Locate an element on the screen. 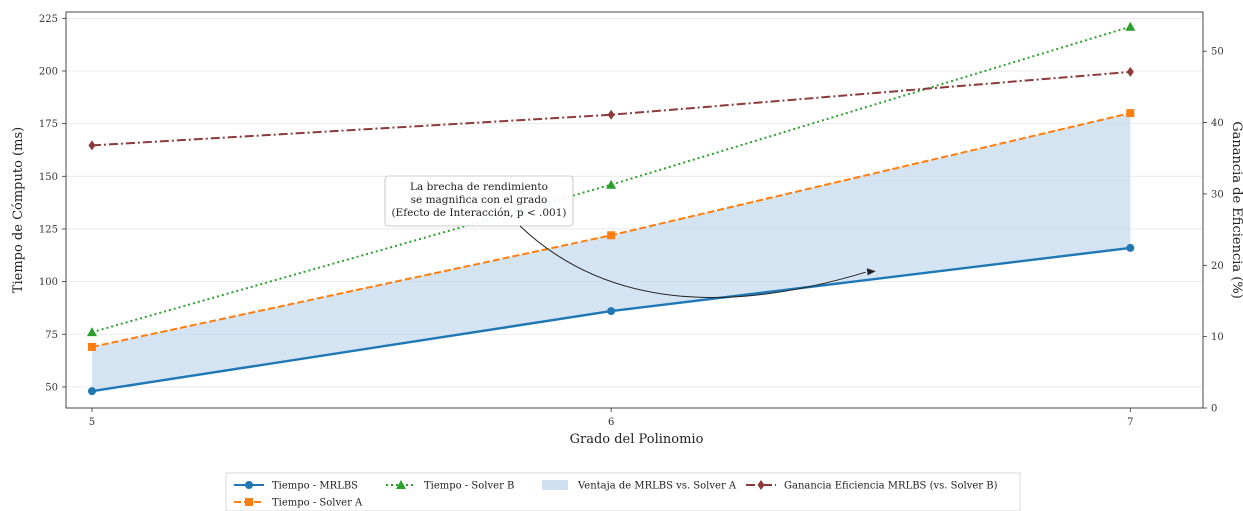 Image resolution: width=1243 pixels, height=511 pixels. y-tick-label: 50 is located at coordinates (51, 387).